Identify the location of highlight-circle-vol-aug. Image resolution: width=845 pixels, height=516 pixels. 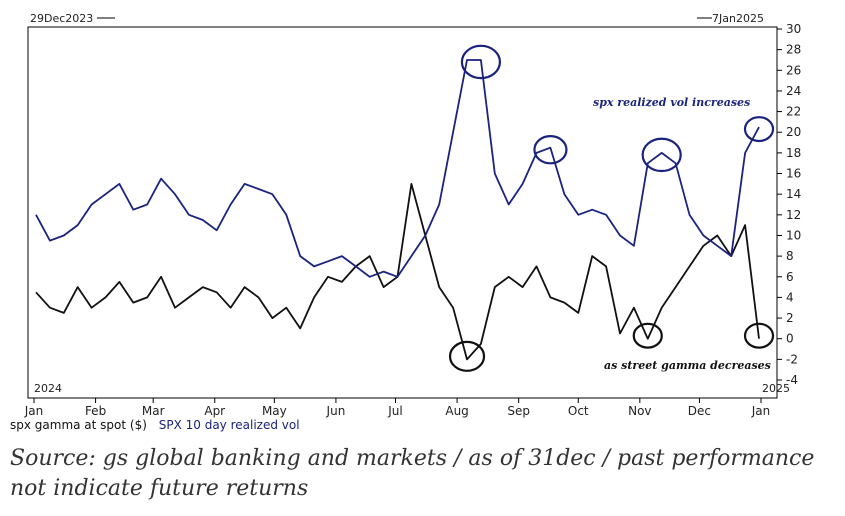
(481, 62).